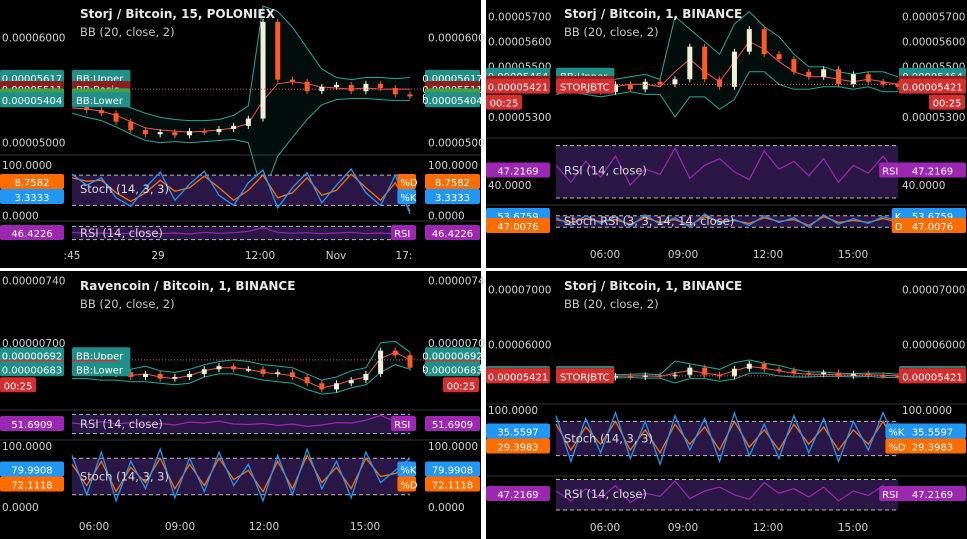 Image resolution: width=967 pixels, height=539 pixels. What do you see at coordinates (260, 256) in the screenshot?
I see `x-tick-label: 12:00` at bounding box center [260, 256].